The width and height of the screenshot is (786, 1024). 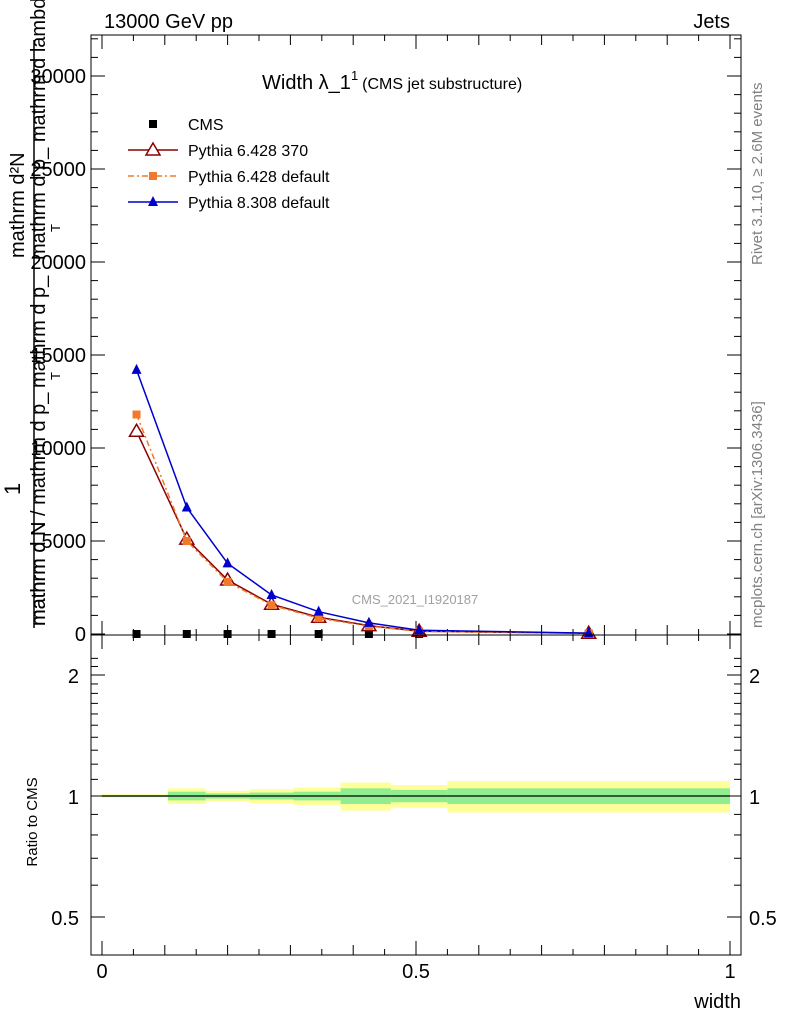 I want to click on y-tick-label: 0, so click(x=80, y=635).